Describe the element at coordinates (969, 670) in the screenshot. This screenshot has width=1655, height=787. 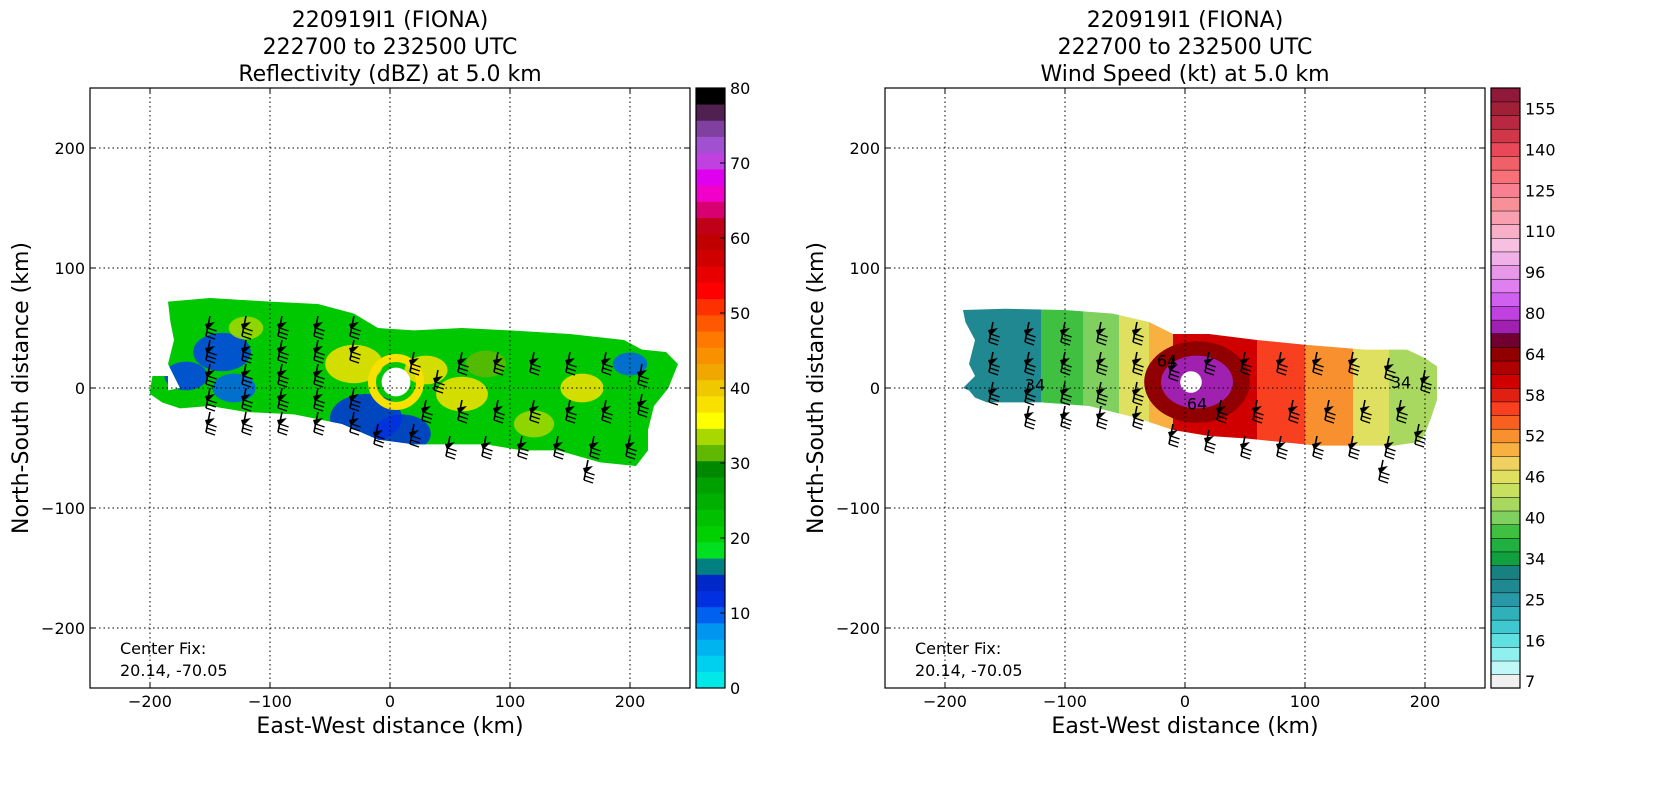
I see `center-fix-annotation: 20.14, -70.05` at that location.